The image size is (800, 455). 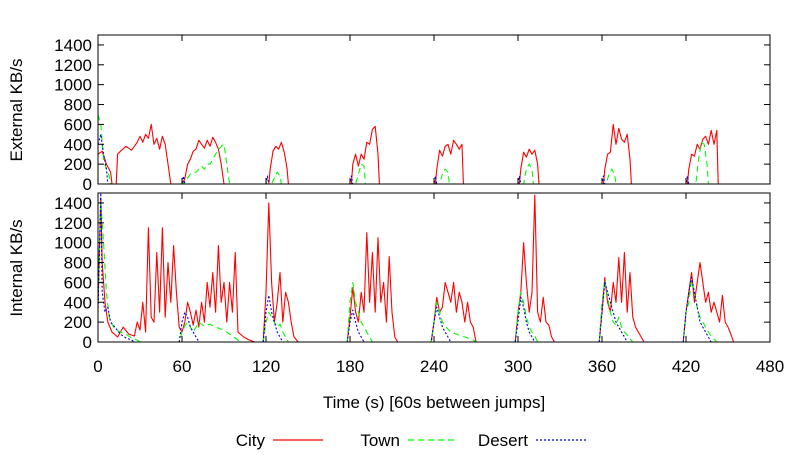 What do you see at coordinates (78, 302) in the screenshot?
I see `y-tick-label-internal: 400` at bounding box center [78, 302].